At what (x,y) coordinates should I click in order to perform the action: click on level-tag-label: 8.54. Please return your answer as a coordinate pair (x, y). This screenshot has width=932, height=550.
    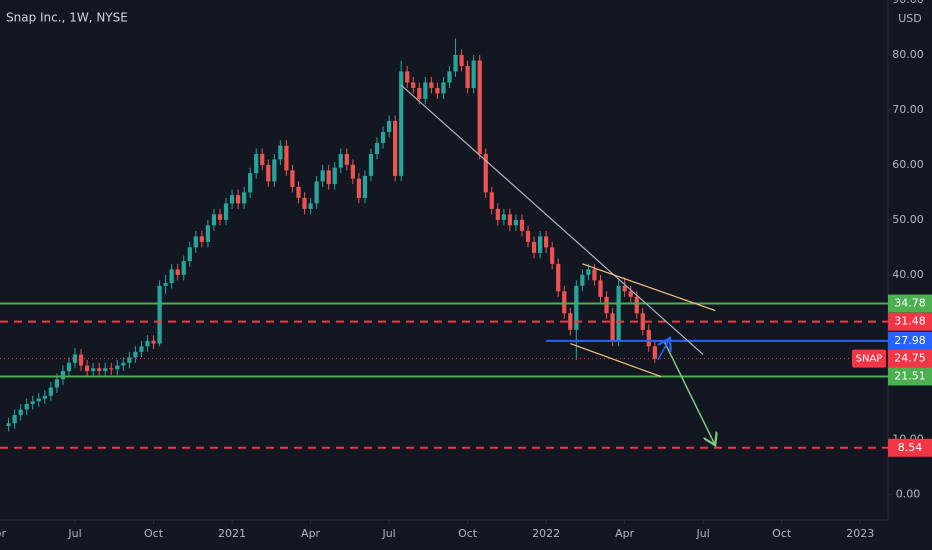
    Looking at the image, I should click on (910, 447).